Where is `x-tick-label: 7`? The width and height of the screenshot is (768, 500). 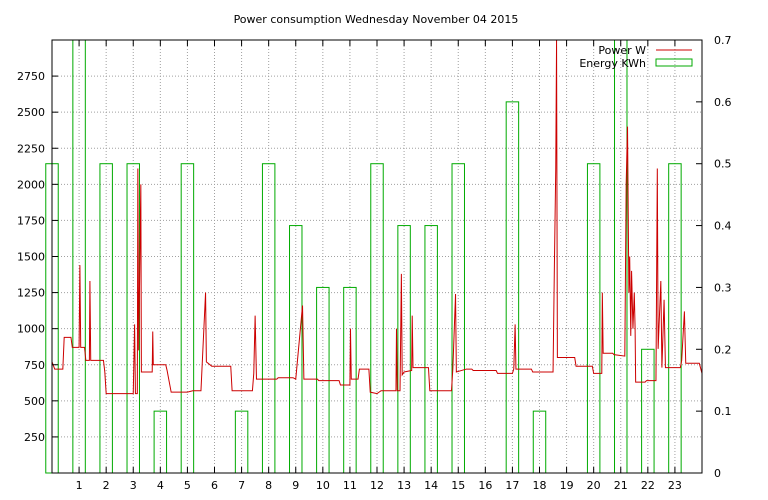 x-tick-label: 7 is located at coordinates (241, 485).